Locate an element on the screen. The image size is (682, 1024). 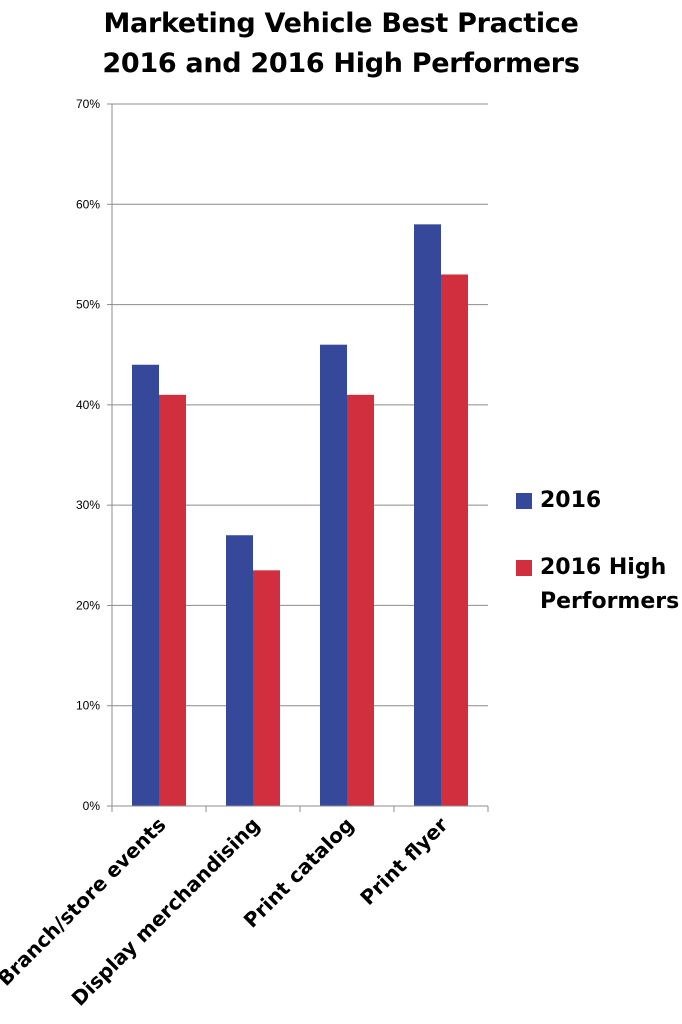
y-tick-label: 60% is located at coordinates (88, 204).